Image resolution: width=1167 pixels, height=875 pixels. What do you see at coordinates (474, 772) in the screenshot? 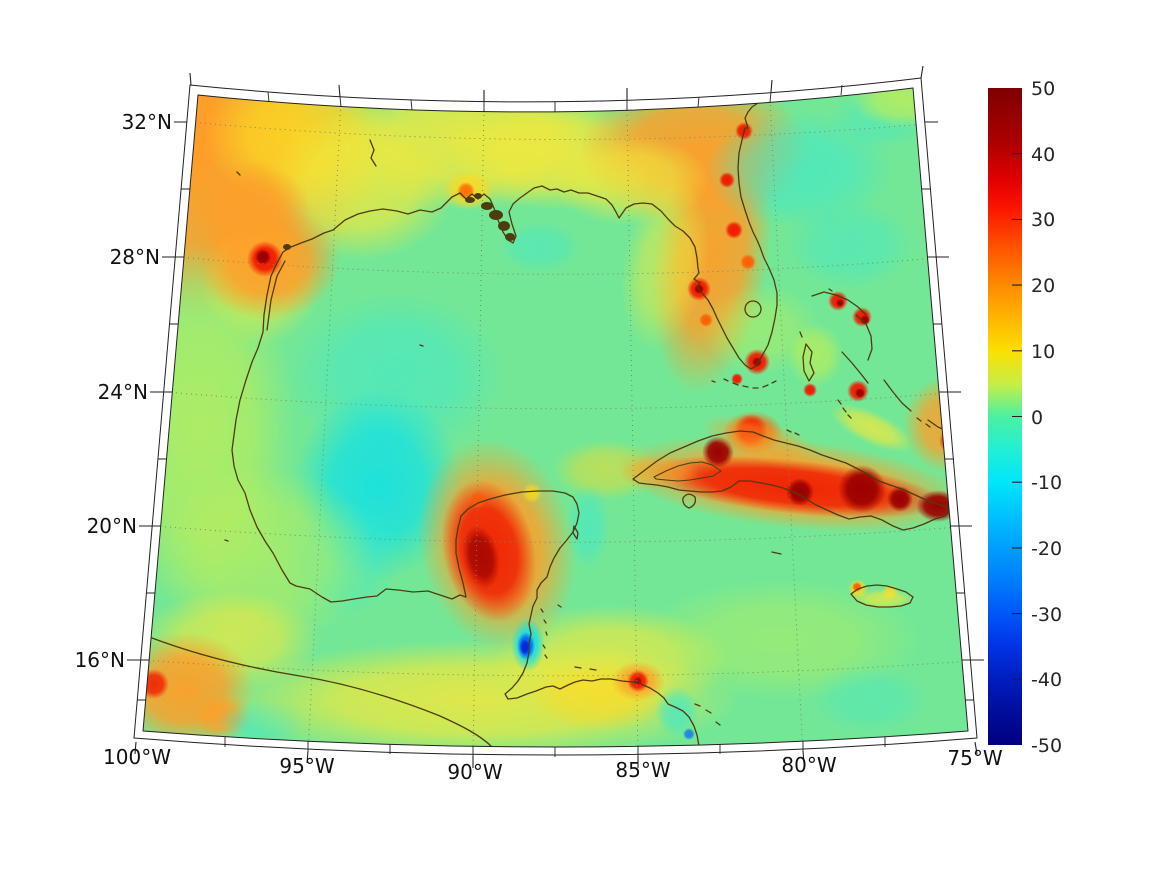
I see `lon-label-90w: 90°W` at bounding box center [474, 772].